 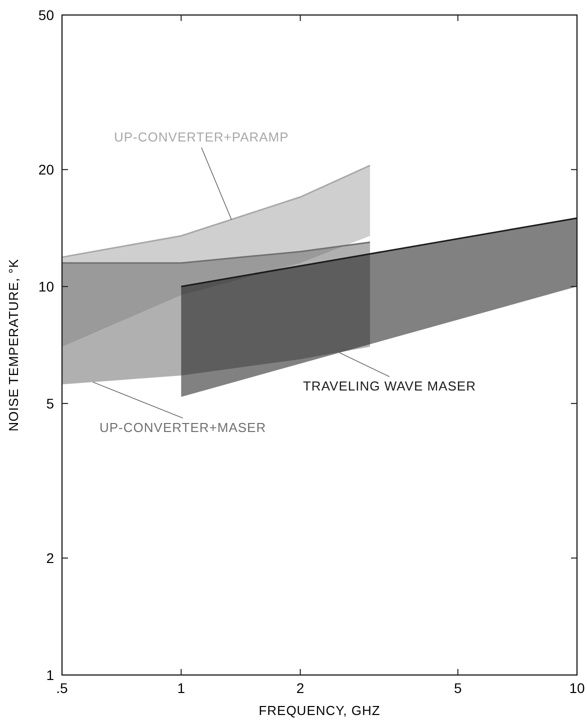 I want to click on y-tick-label: 1, so click(x=50, y=675).